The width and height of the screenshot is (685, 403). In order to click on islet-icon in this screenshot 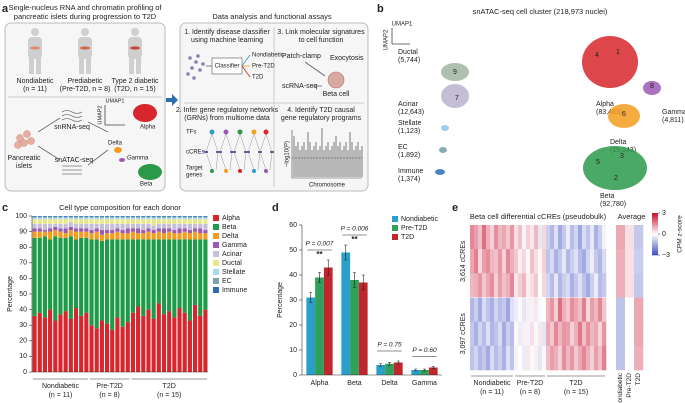, I will do `click(27, 134)`.